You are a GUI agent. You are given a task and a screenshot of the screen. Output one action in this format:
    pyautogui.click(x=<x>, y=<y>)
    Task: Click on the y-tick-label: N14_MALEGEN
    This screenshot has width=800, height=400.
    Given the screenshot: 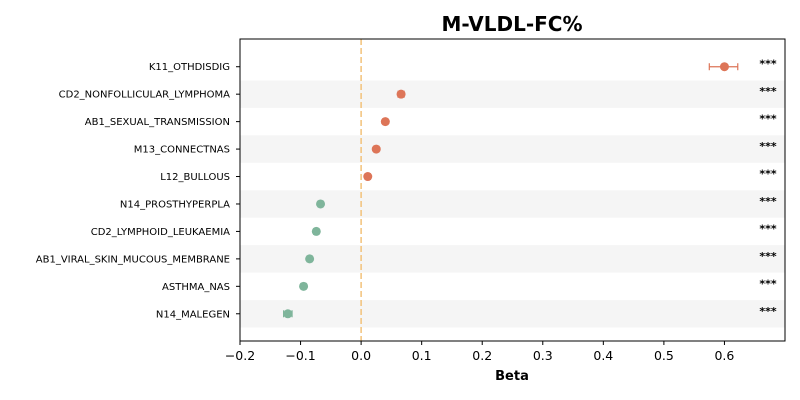 What is the action you would take?
    pyautogui.click(x=193, y=314)
    